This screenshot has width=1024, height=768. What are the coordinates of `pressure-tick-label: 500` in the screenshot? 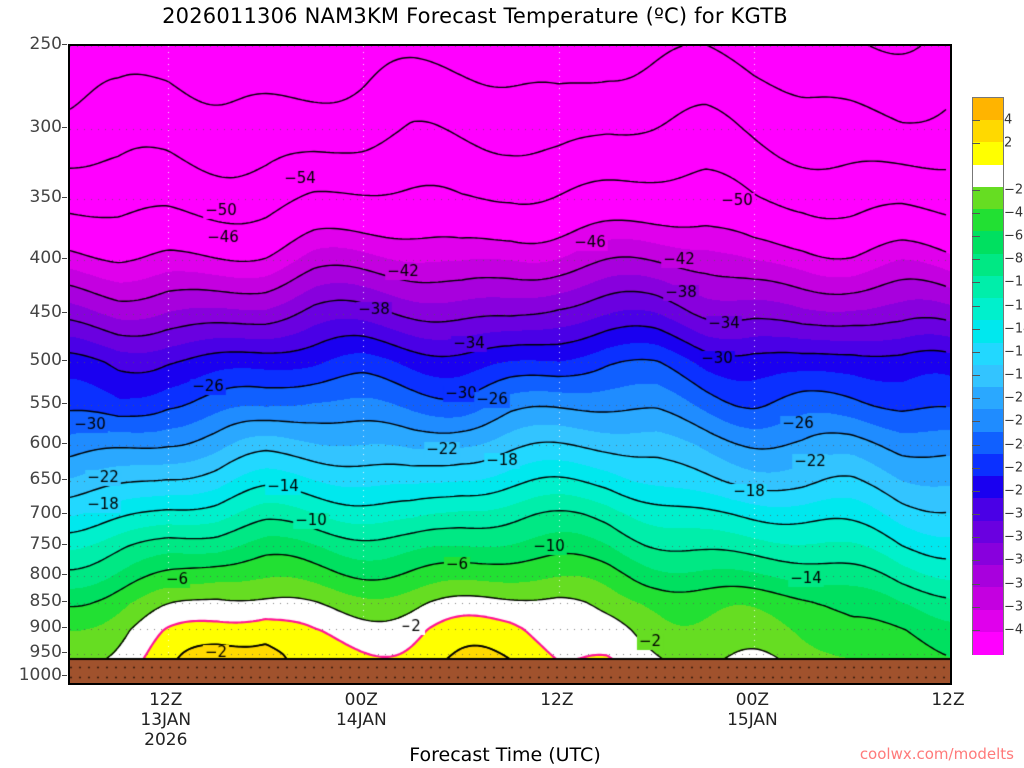 It's located at (45, 359).